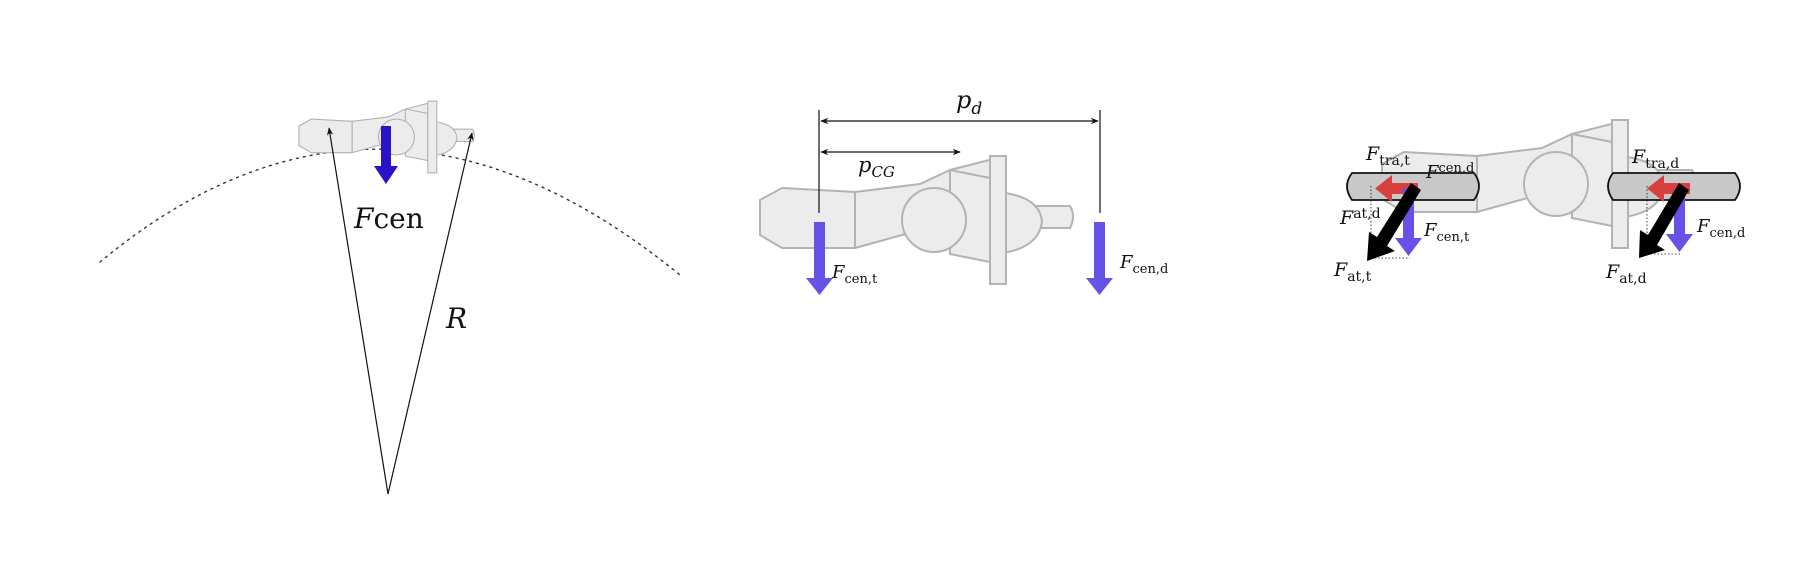 The width and height of the screenshot is (1800, 584). I want to click on ftra-t-label: Ftra,t, so click(1387, 156).